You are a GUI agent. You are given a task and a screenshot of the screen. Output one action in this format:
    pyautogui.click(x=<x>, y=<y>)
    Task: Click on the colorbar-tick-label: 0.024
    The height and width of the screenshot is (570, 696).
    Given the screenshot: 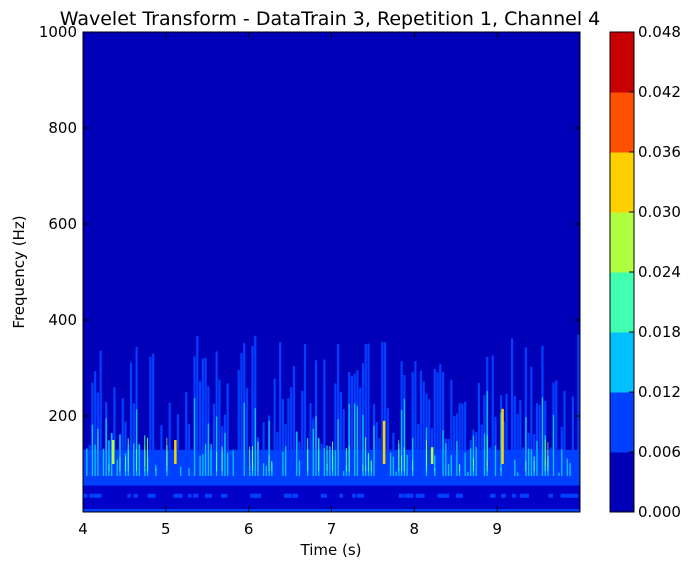 What is the action you would take?
    pyautogui.click(x=659, y=272)
    